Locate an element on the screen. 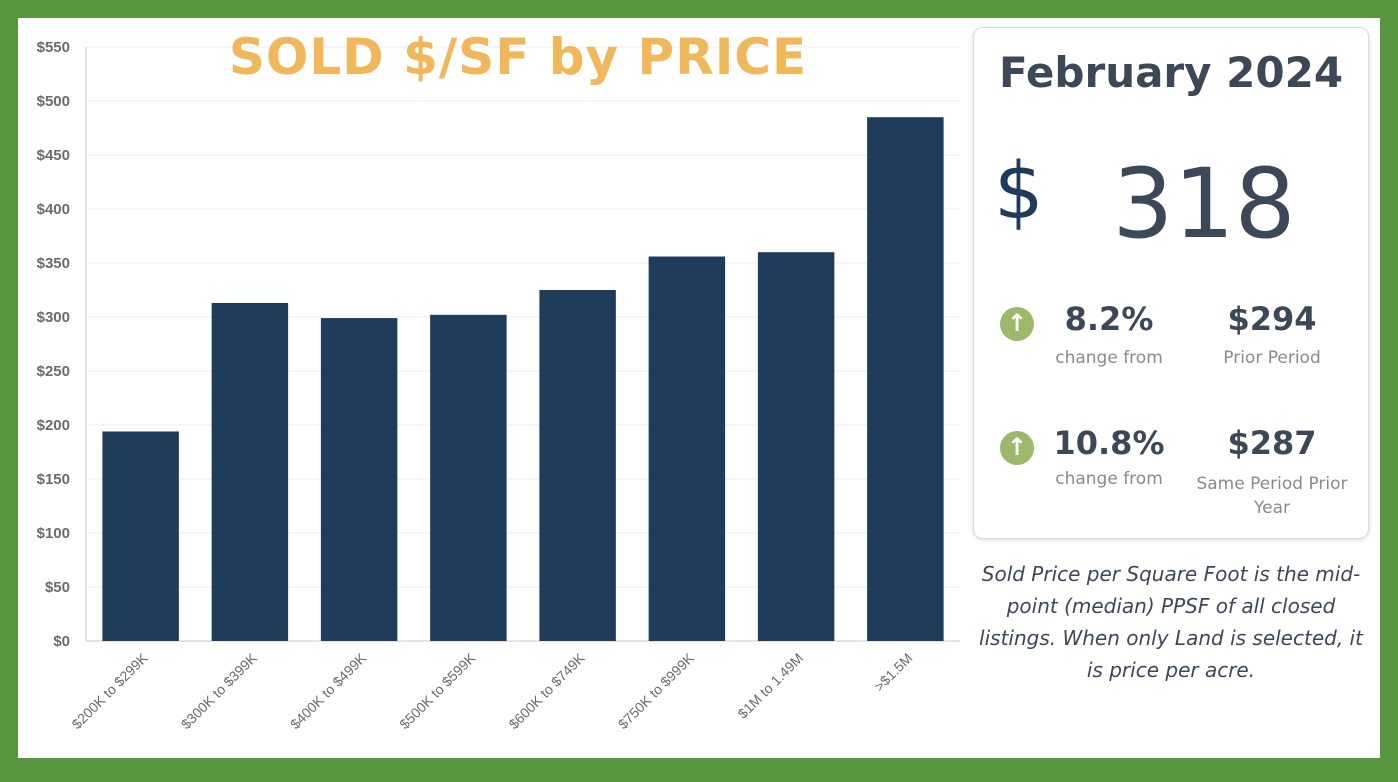 This screenshot has height=782, width=1398. x-tick-label: $400K to $499K is located at coordinates (328, 690).